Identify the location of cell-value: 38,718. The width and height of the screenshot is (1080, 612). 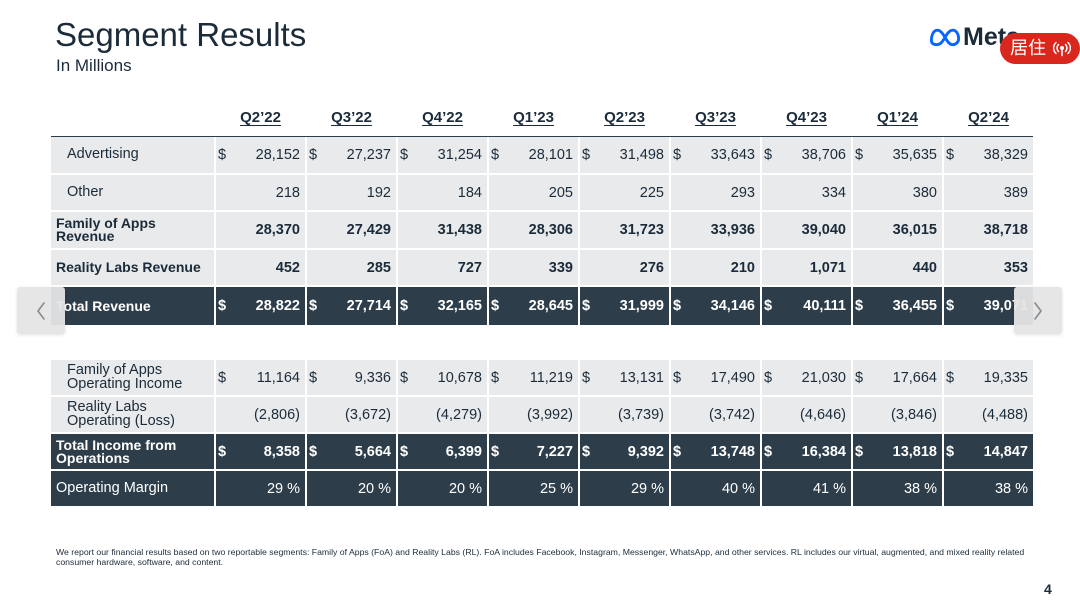
(1005, 230).